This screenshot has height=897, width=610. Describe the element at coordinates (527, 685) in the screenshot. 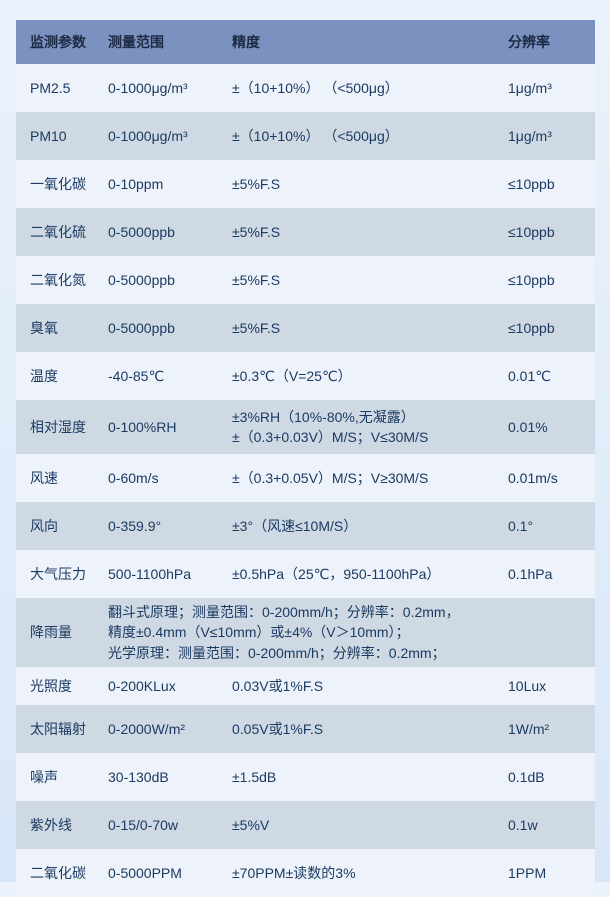

I see `resolution-cell: 10Lux` at that location.